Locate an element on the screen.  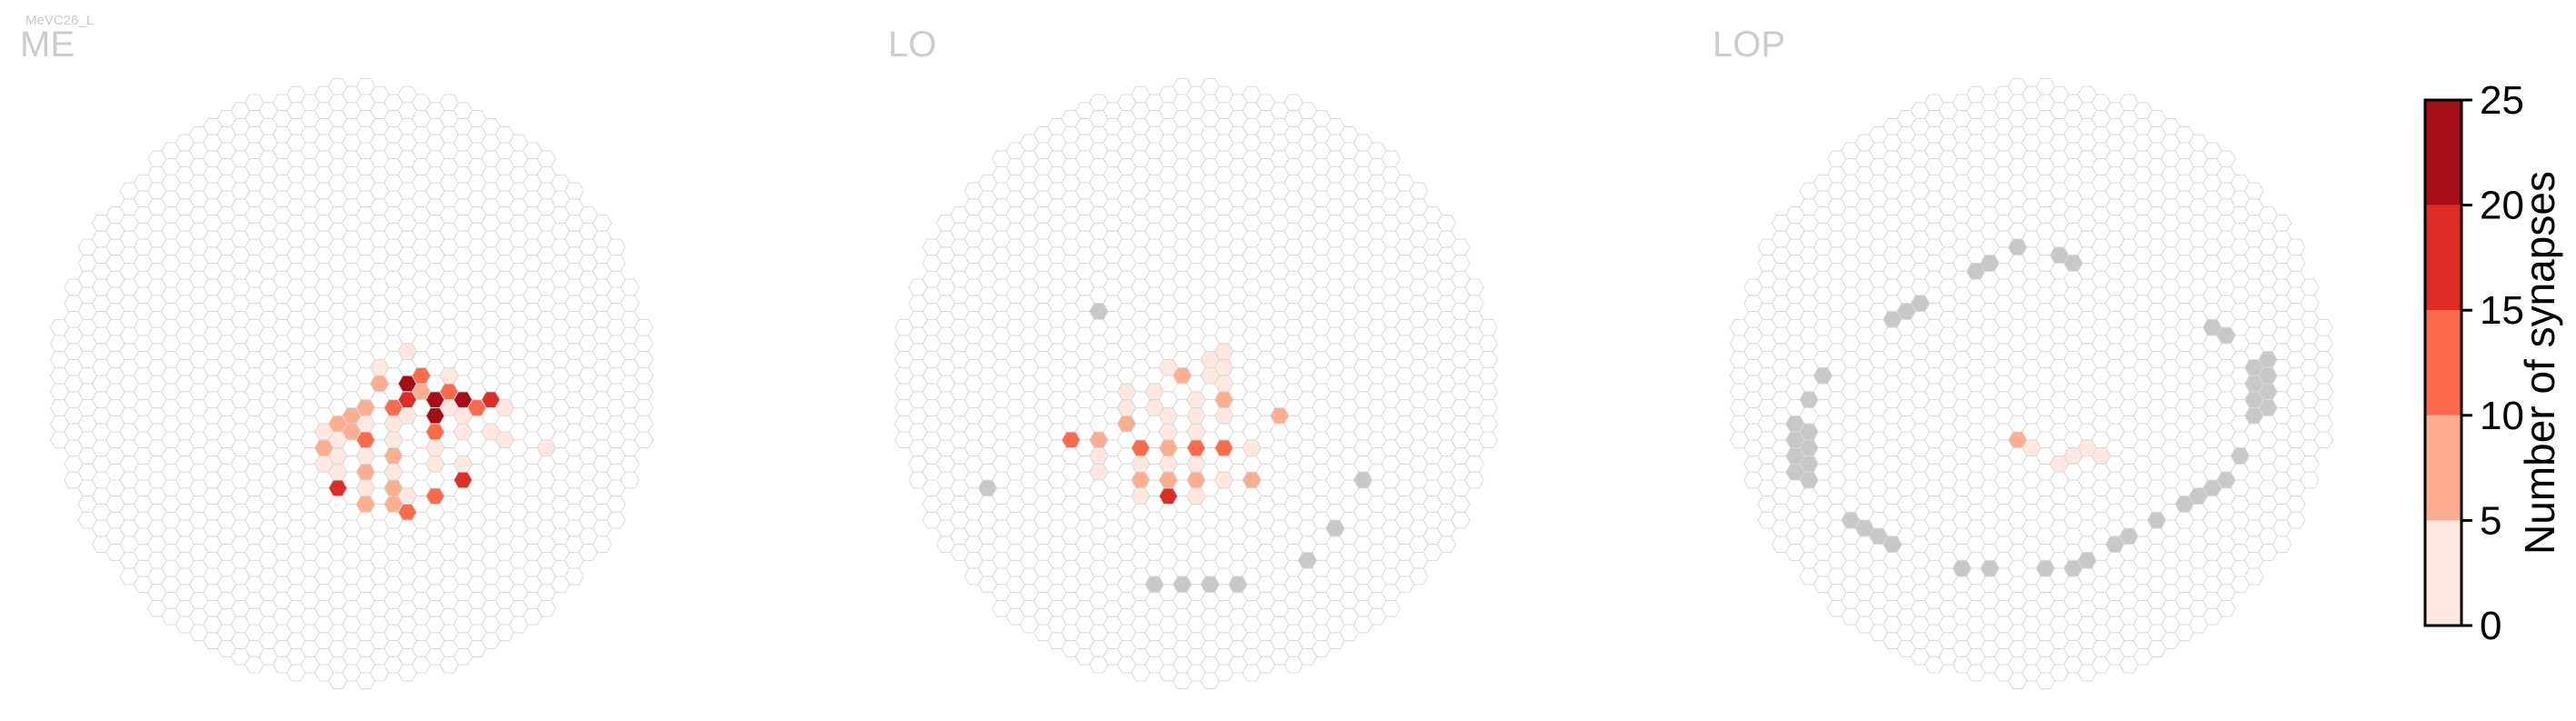
panel-label-lop: LOP is located at coordinates (1748, 45).